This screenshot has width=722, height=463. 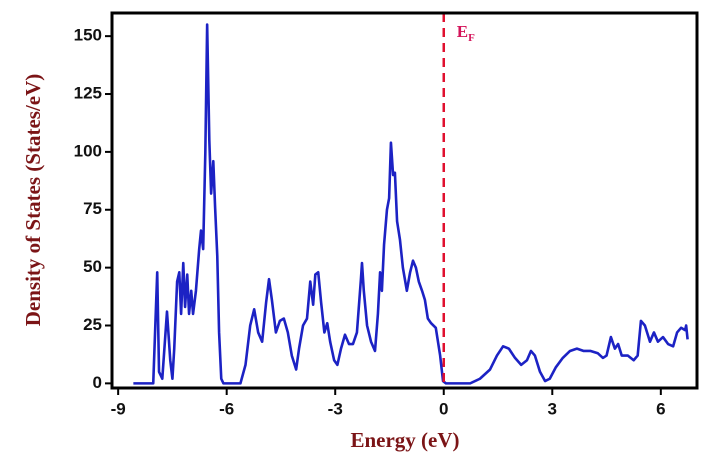 What do you see at coordinates (97, 382) in the screenshot?
I see `y-tick-label: 0` at bounding box center [97, 382].